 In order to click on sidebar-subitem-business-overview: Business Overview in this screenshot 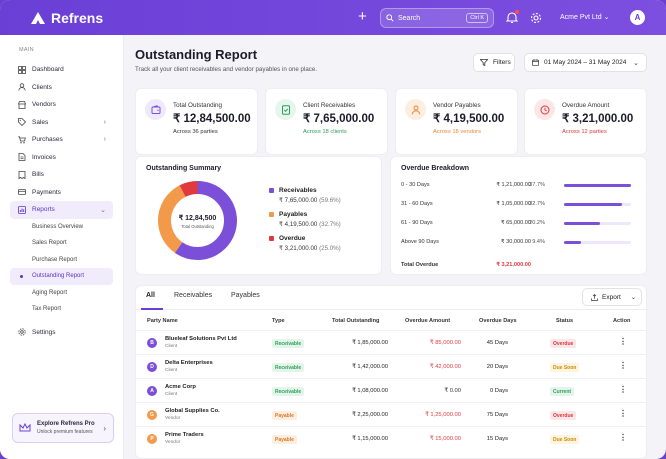, I will do `click(61, 227)`.